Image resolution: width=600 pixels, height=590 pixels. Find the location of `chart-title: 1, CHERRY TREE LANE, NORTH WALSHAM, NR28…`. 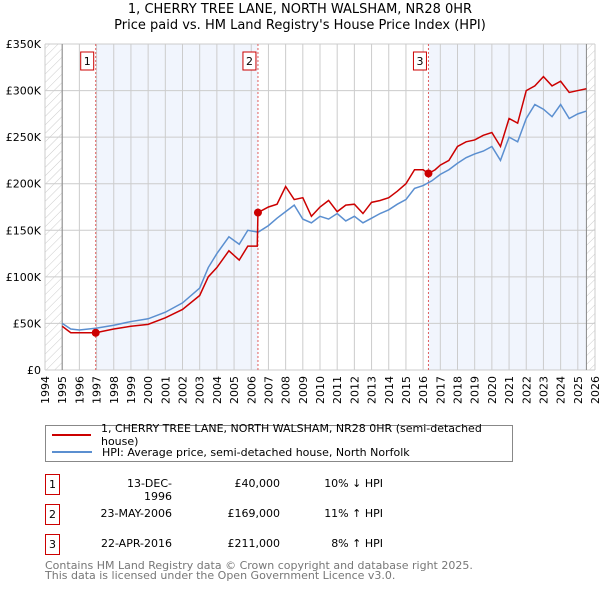

chart-title: 1, CHERRY TREE LANE, NORTH WALSHAM, NR28… is located at coordinates (300, 9).